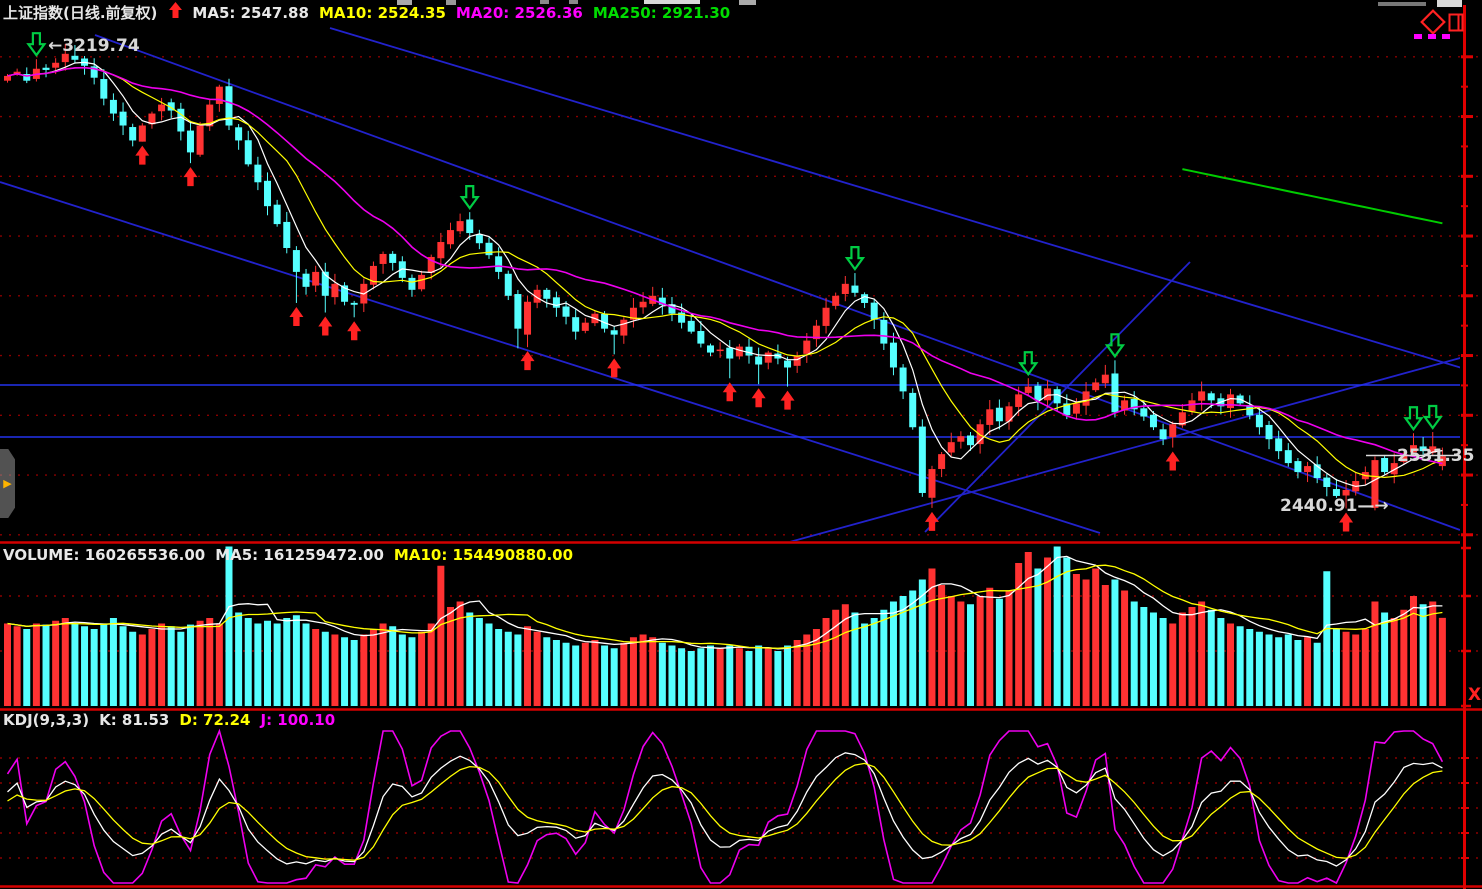 The width and height of the screenshot is (1482, 889). I want to click on magenta-dashes-icon, so click(1432, 36).